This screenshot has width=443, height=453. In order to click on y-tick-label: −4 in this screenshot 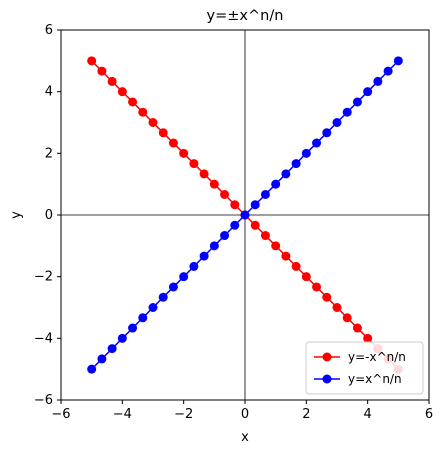, I will do `click(43, 338)`.